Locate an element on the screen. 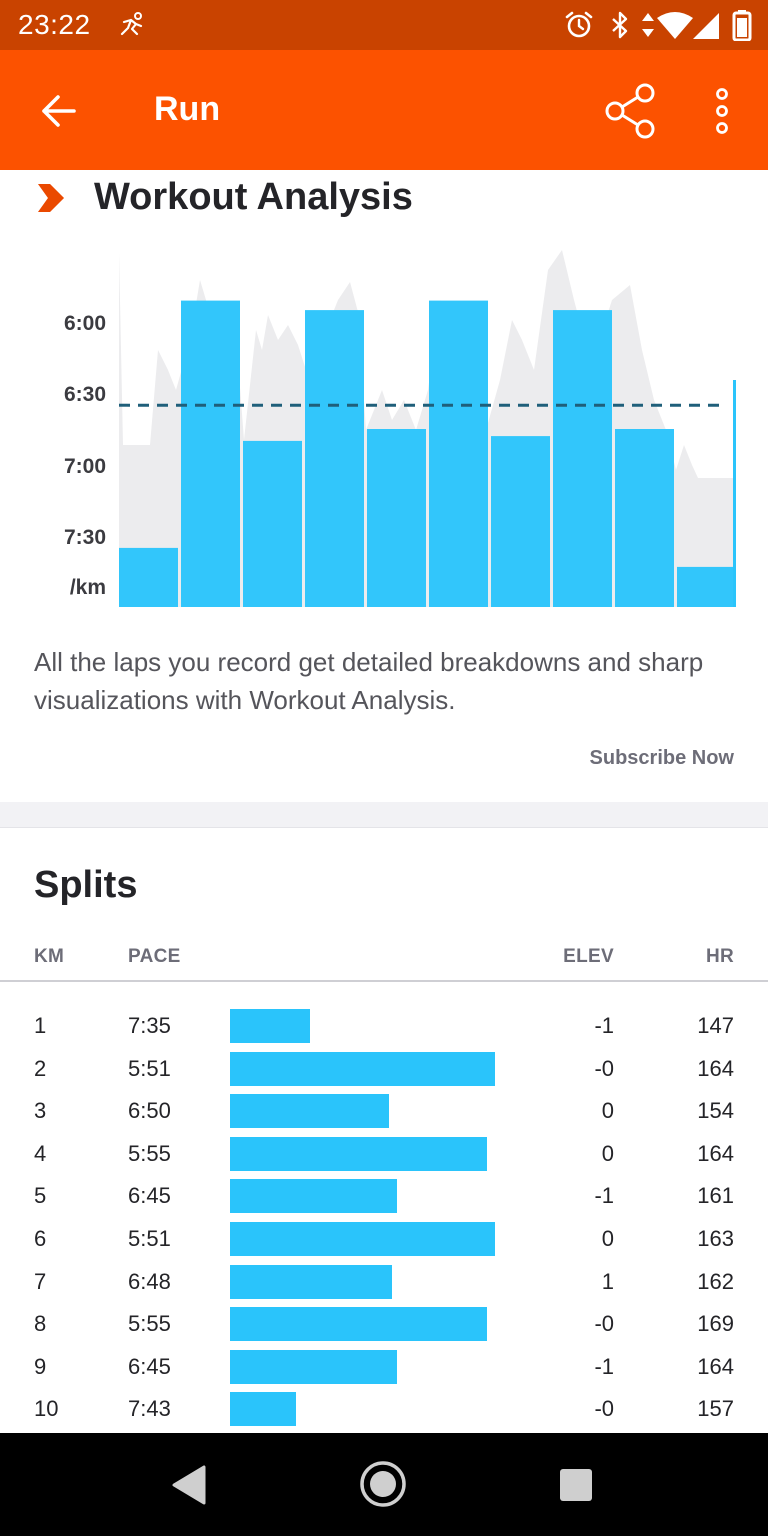  nav-recent-button is located at coordinates (576, 1485).